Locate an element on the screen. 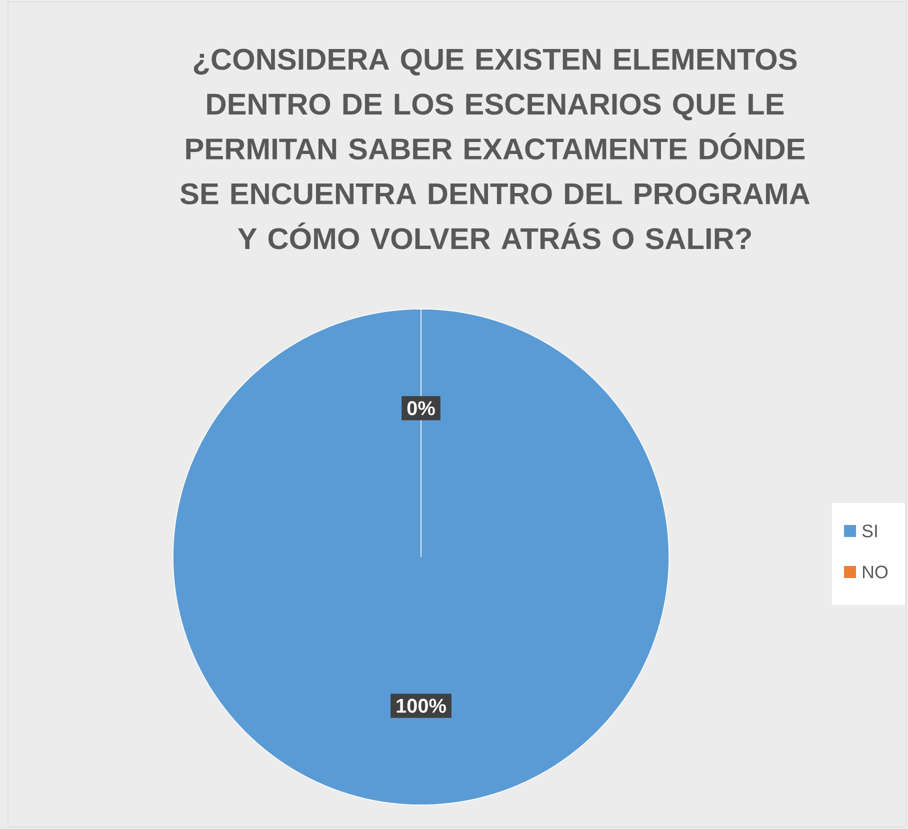  legend-label: SI is located at coordinates (869, 531).